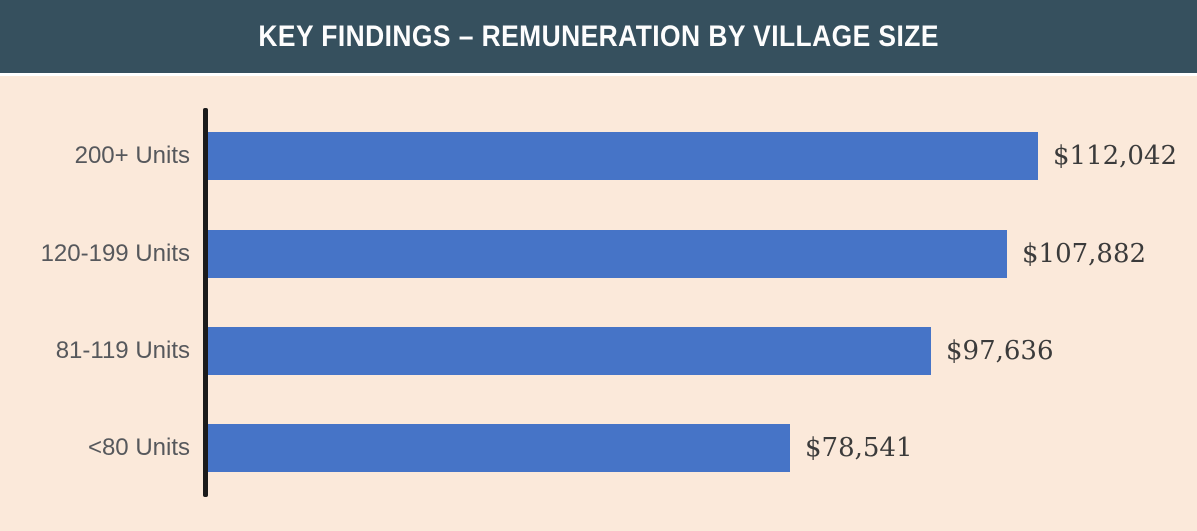  I want to click on y-axis-line, so click(205, 302).